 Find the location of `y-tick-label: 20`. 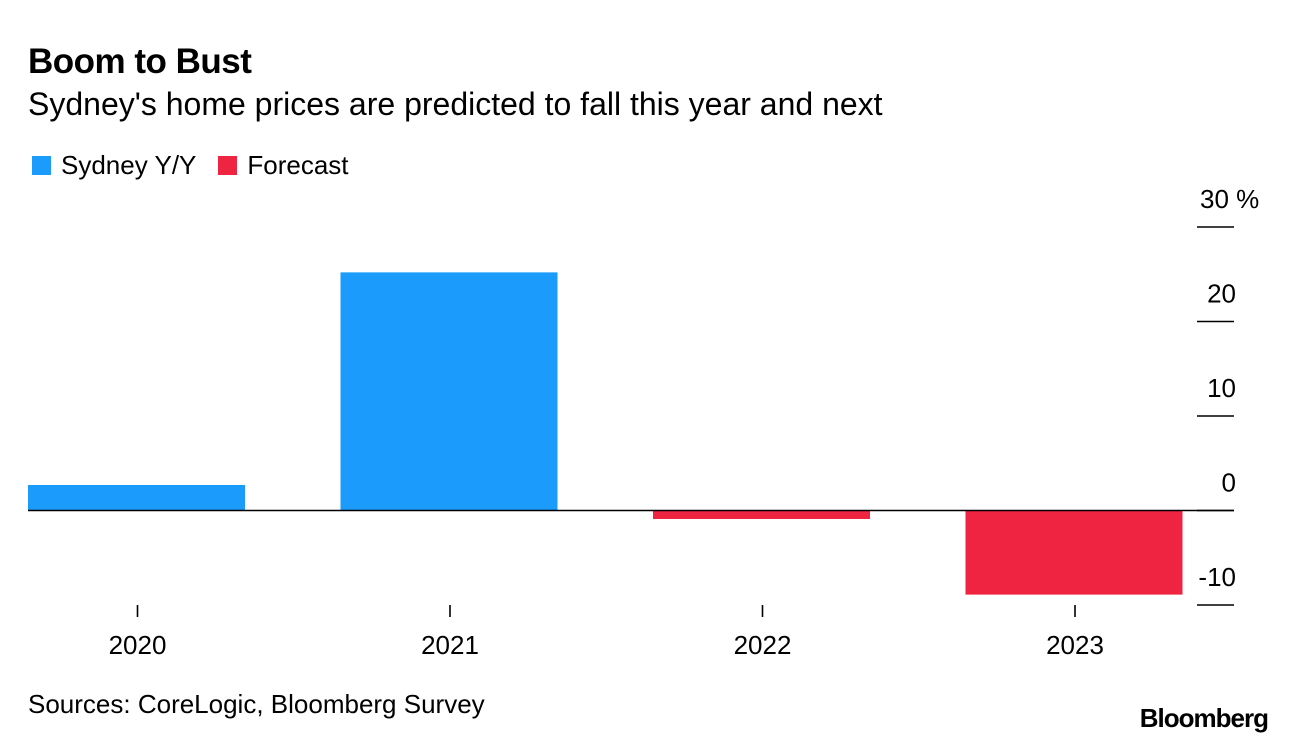

y-tick-label: 20 is located at coordinates (1221, 294).